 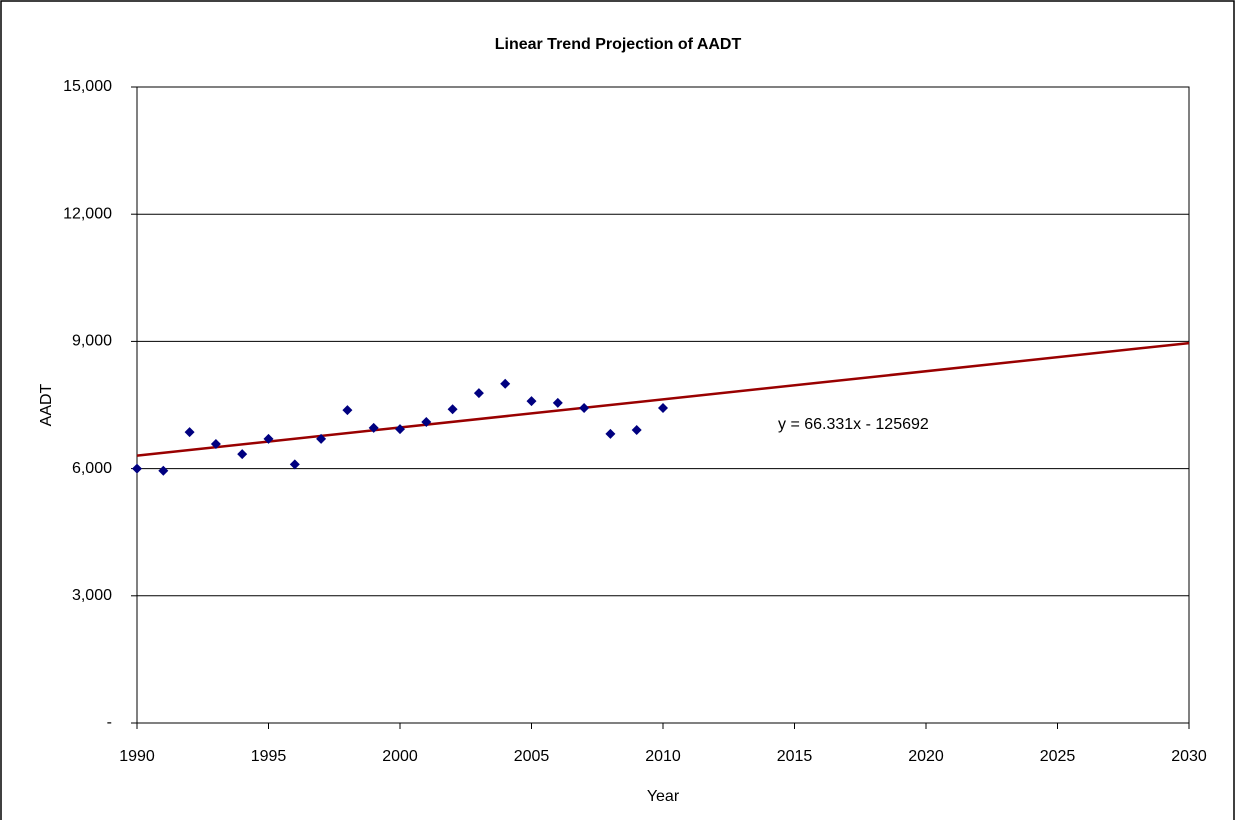 What do you see at coordinates (400, 756) in the screenshot?
I see `x-tick-label: 2000` at bounding box center [400, 756].